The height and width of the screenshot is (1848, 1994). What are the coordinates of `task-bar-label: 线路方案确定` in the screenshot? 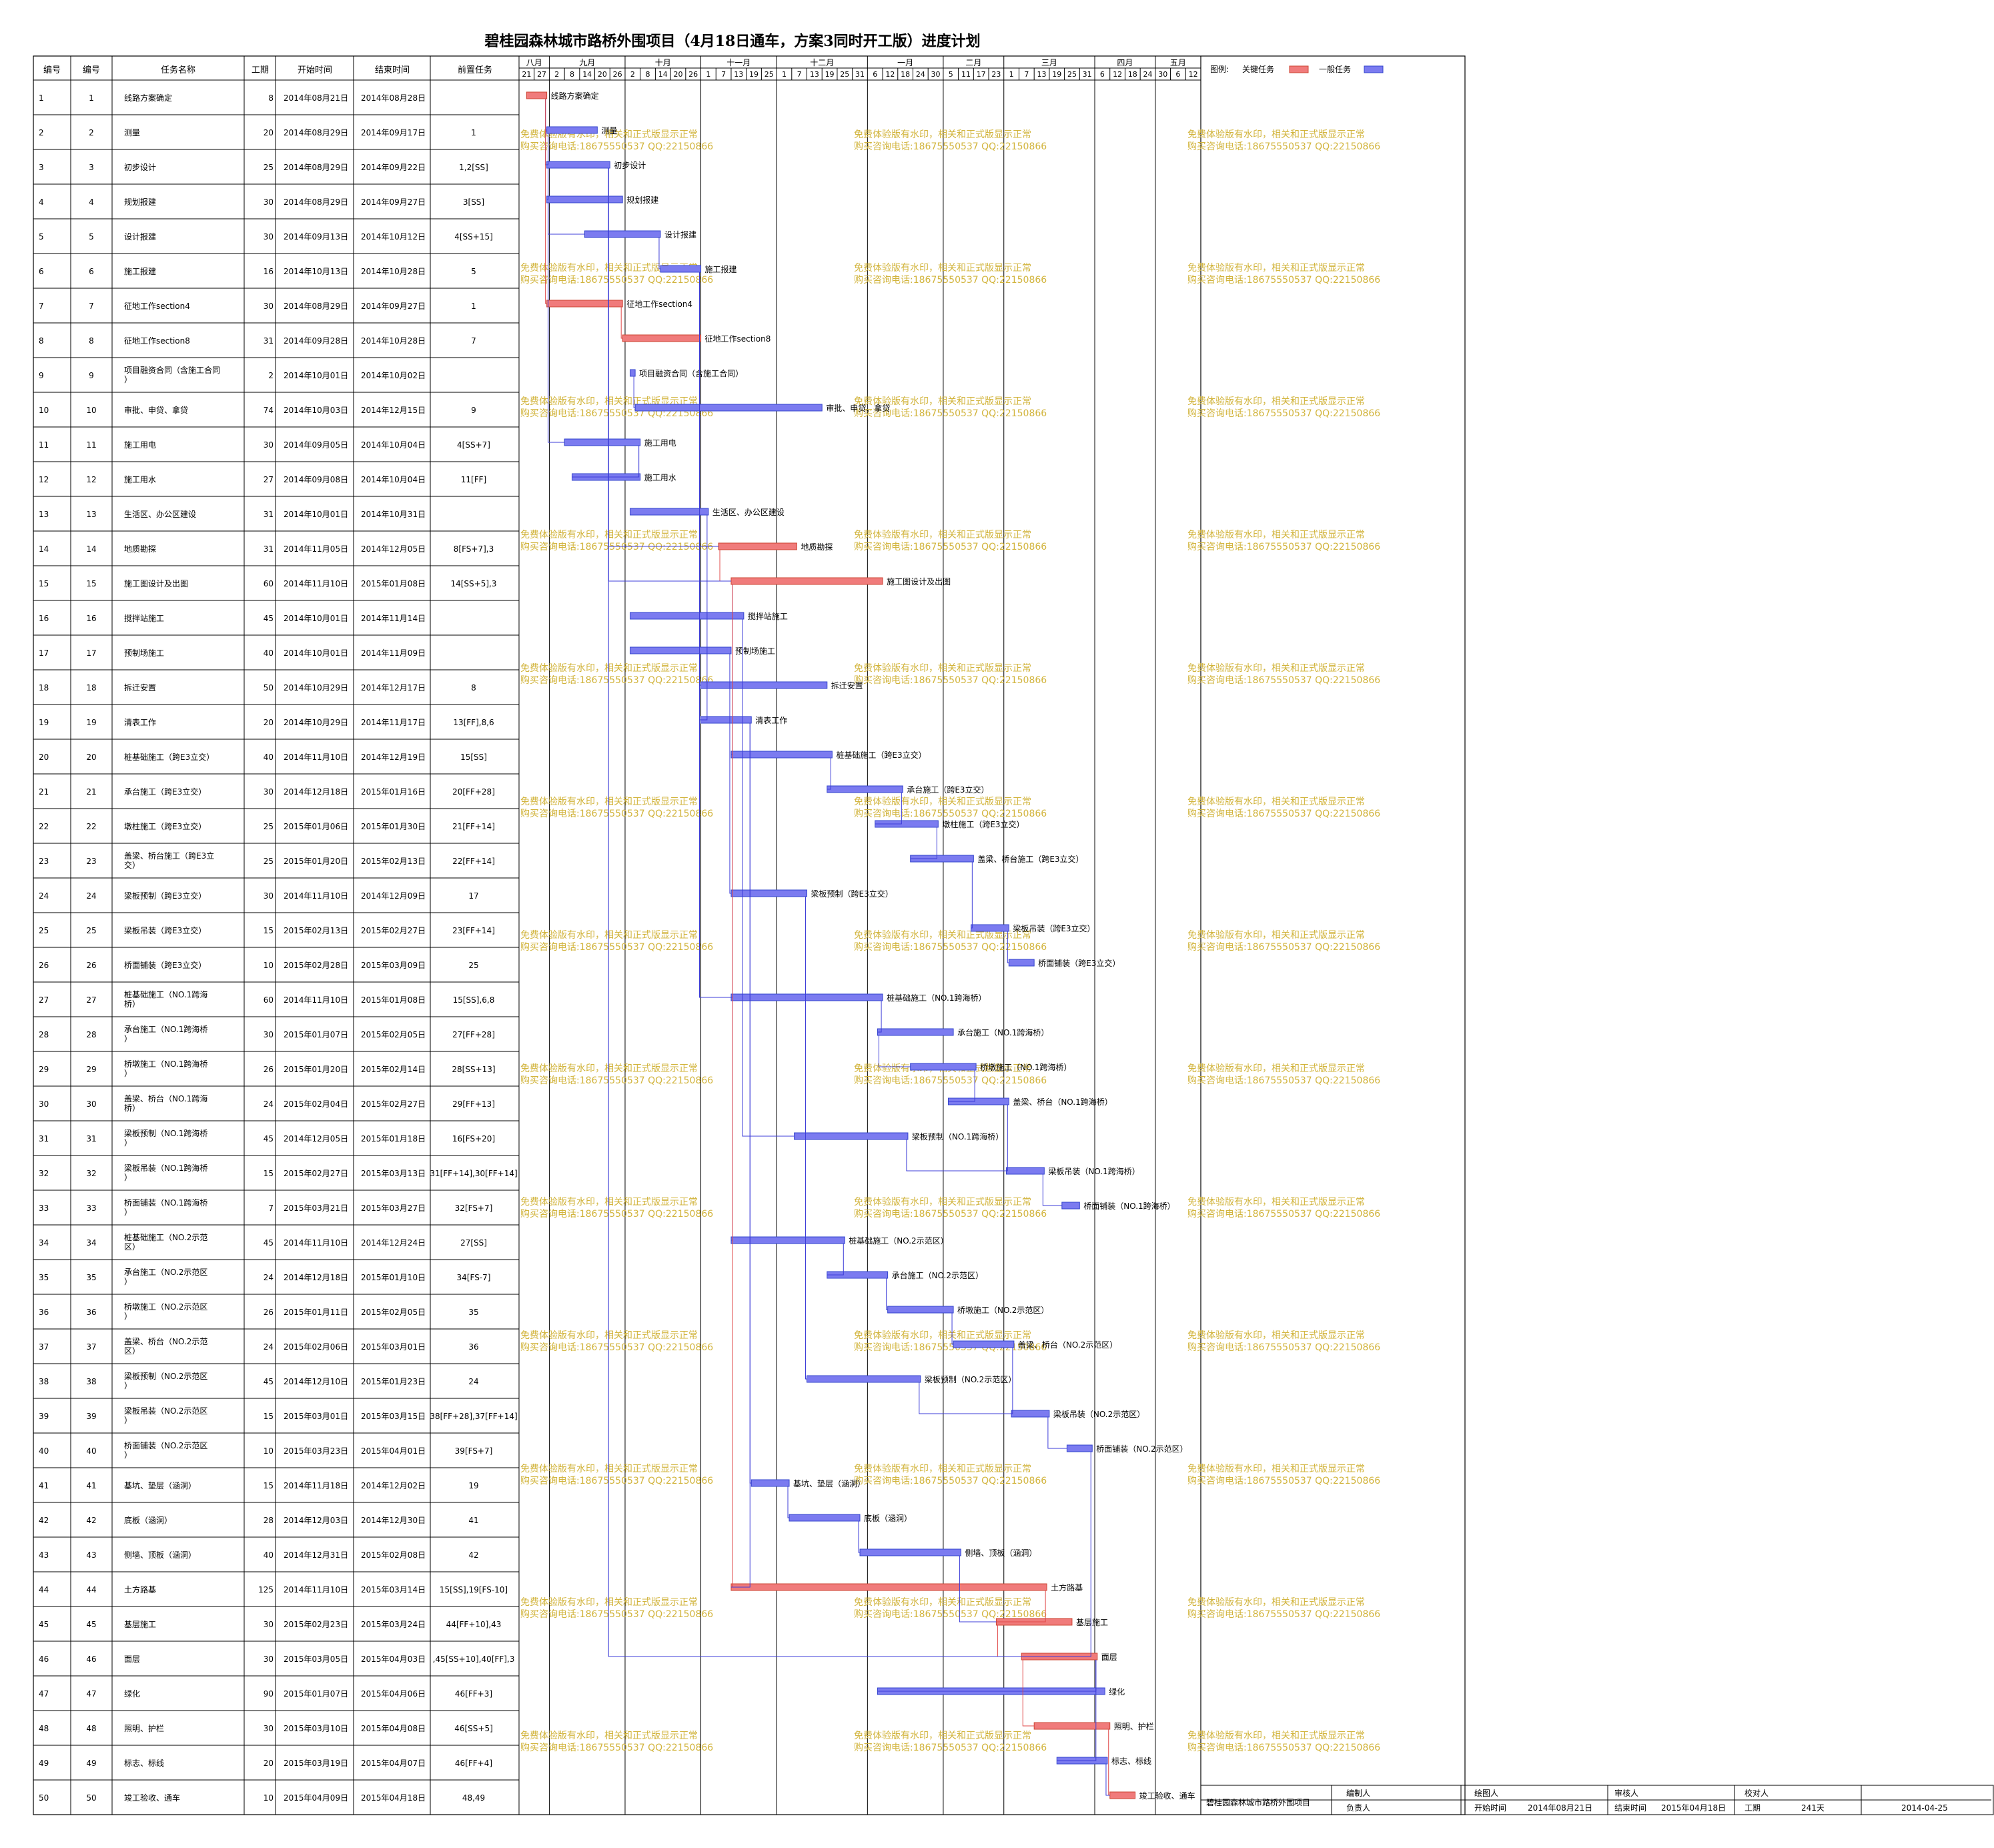 It's located at (575, 96).